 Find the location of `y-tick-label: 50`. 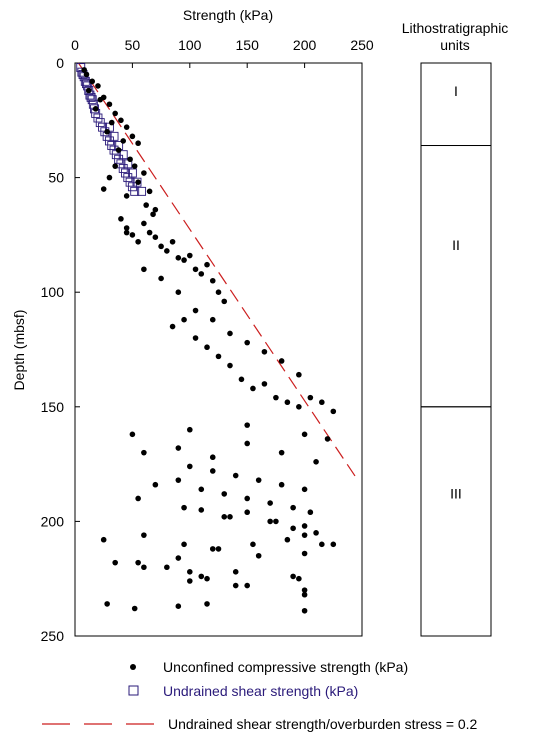

y-tick-label: 50 is located at coordinates (56, 178).